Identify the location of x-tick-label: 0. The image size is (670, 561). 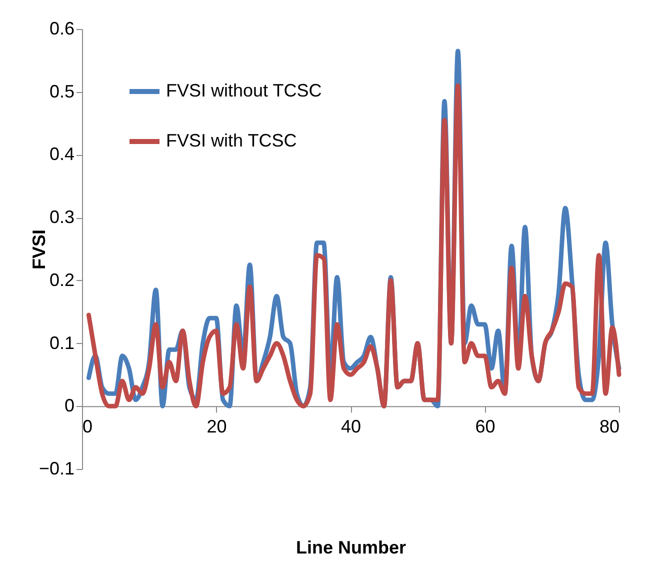
(87, 426).